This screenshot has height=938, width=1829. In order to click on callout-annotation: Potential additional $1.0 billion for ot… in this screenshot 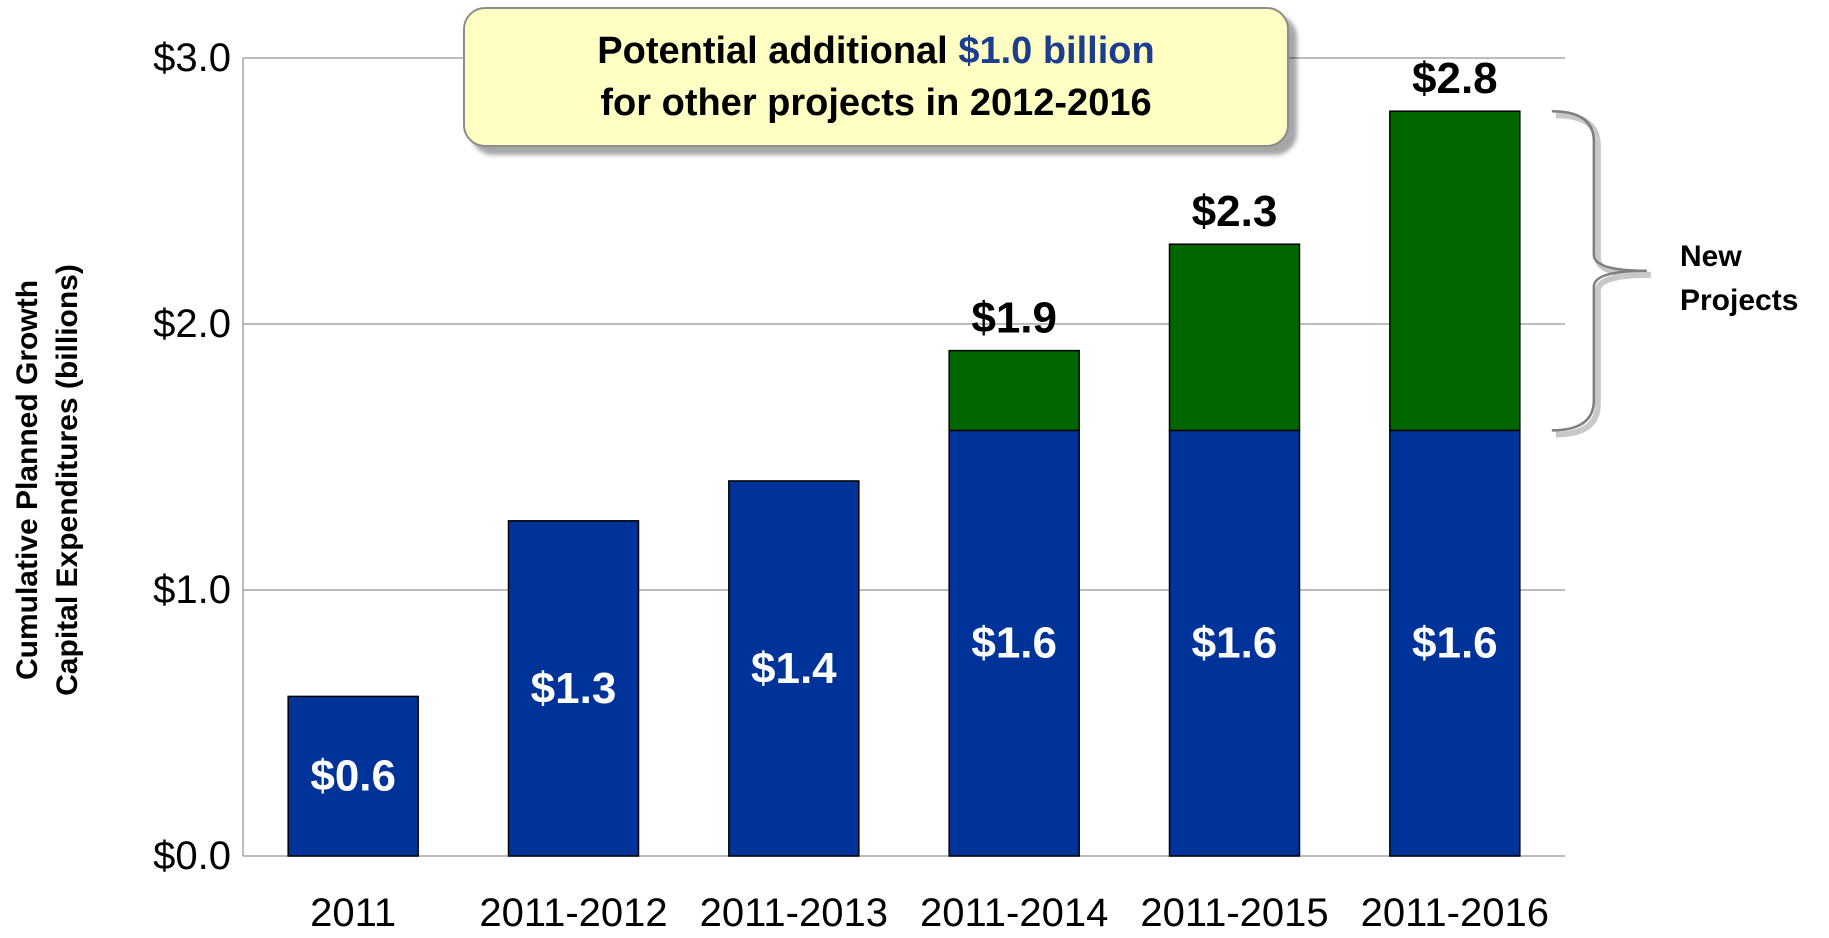, I will do `click(876, 77)`.